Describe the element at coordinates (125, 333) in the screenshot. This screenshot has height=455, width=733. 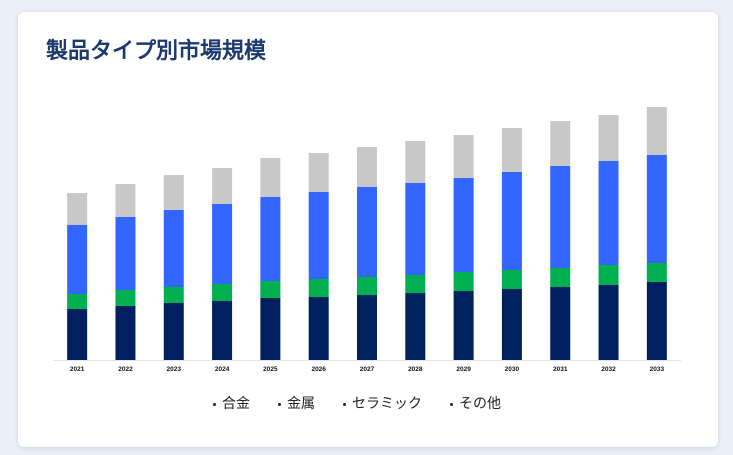
I see `bar-2022-alloy` at that location.